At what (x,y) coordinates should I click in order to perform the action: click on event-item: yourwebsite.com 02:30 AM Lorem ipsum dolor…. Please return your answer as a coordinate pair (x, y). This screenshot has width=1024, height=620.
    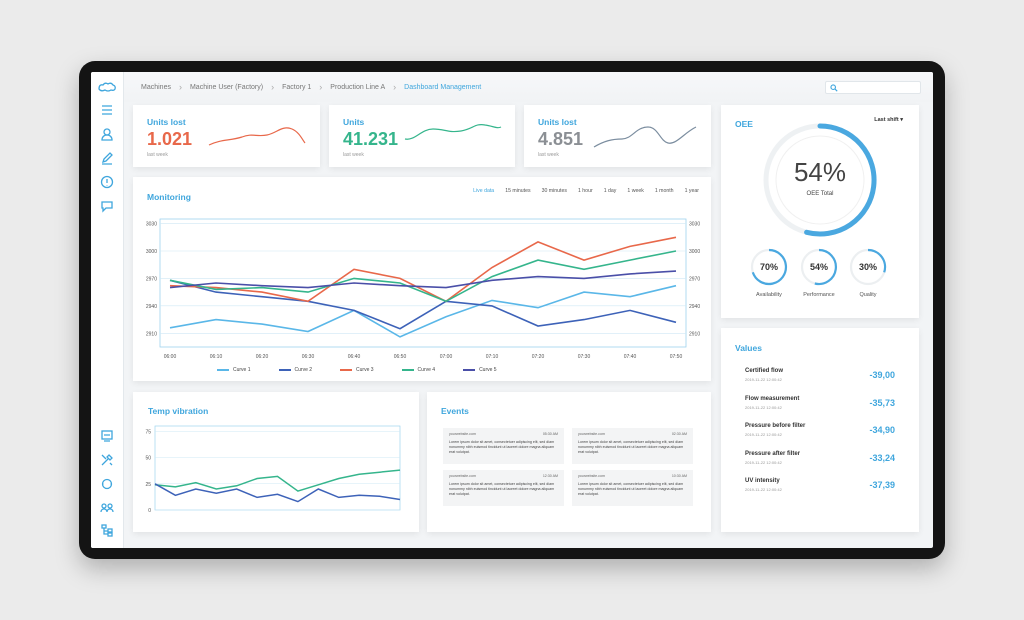
    Looking at the image, I should click on (632, 446).